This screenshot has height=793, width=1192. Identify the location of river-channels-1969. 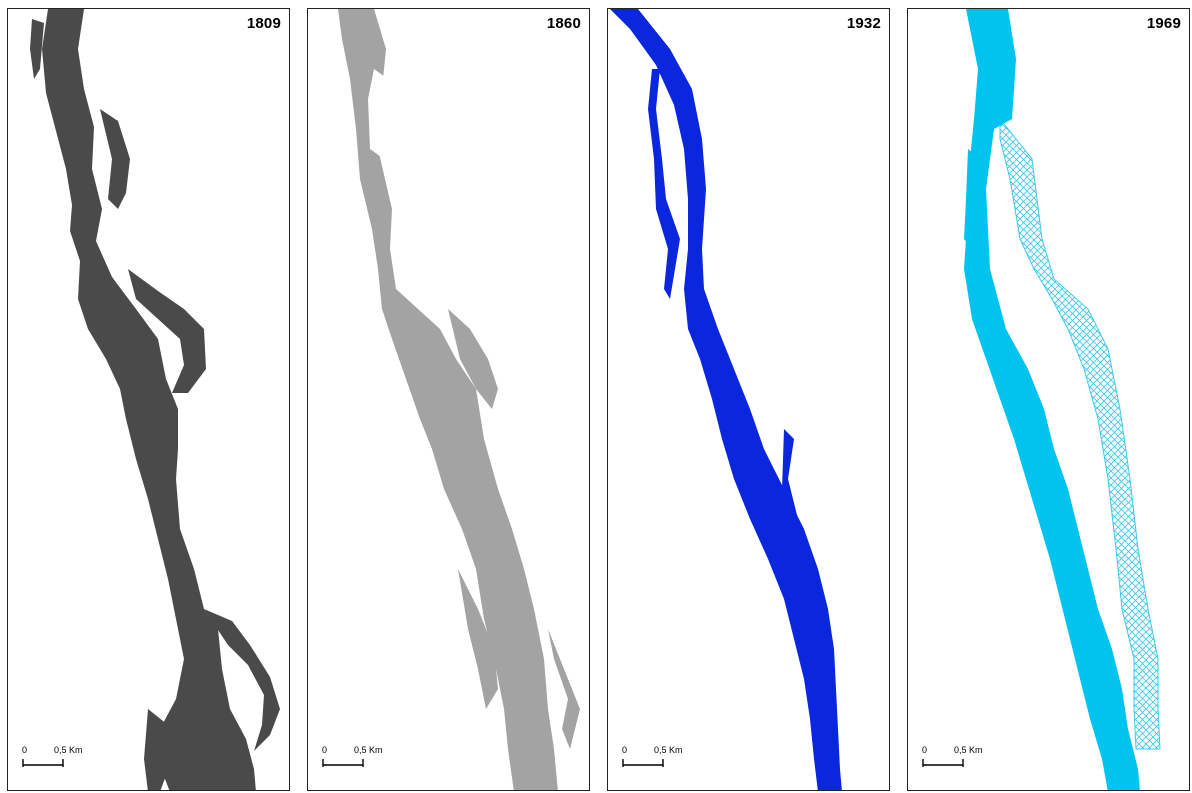
(1052, 399).